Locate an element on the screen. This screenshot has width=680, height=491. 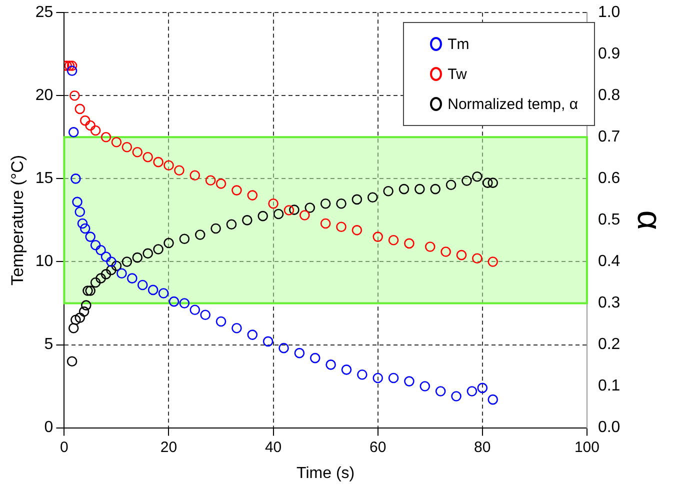
legend-label: Normalized temp, α is located at coordinates (513, 104).